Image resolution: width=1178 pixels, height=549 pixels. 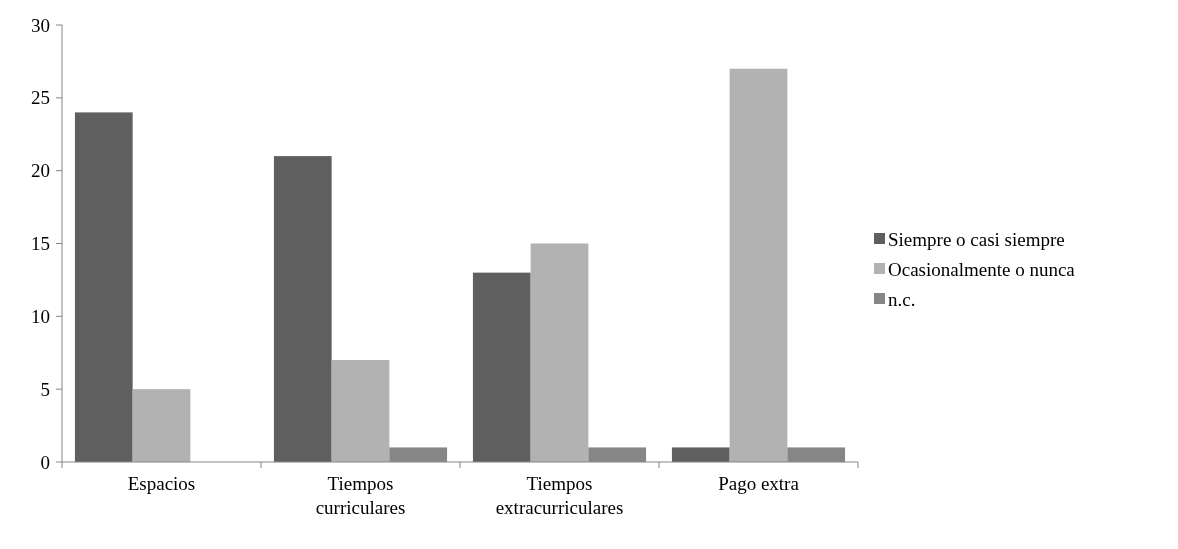 What do you see at coordinates (902, 299) in the screenshot?
I see `legend-label: n.c.` at bounding box center [902, 299].